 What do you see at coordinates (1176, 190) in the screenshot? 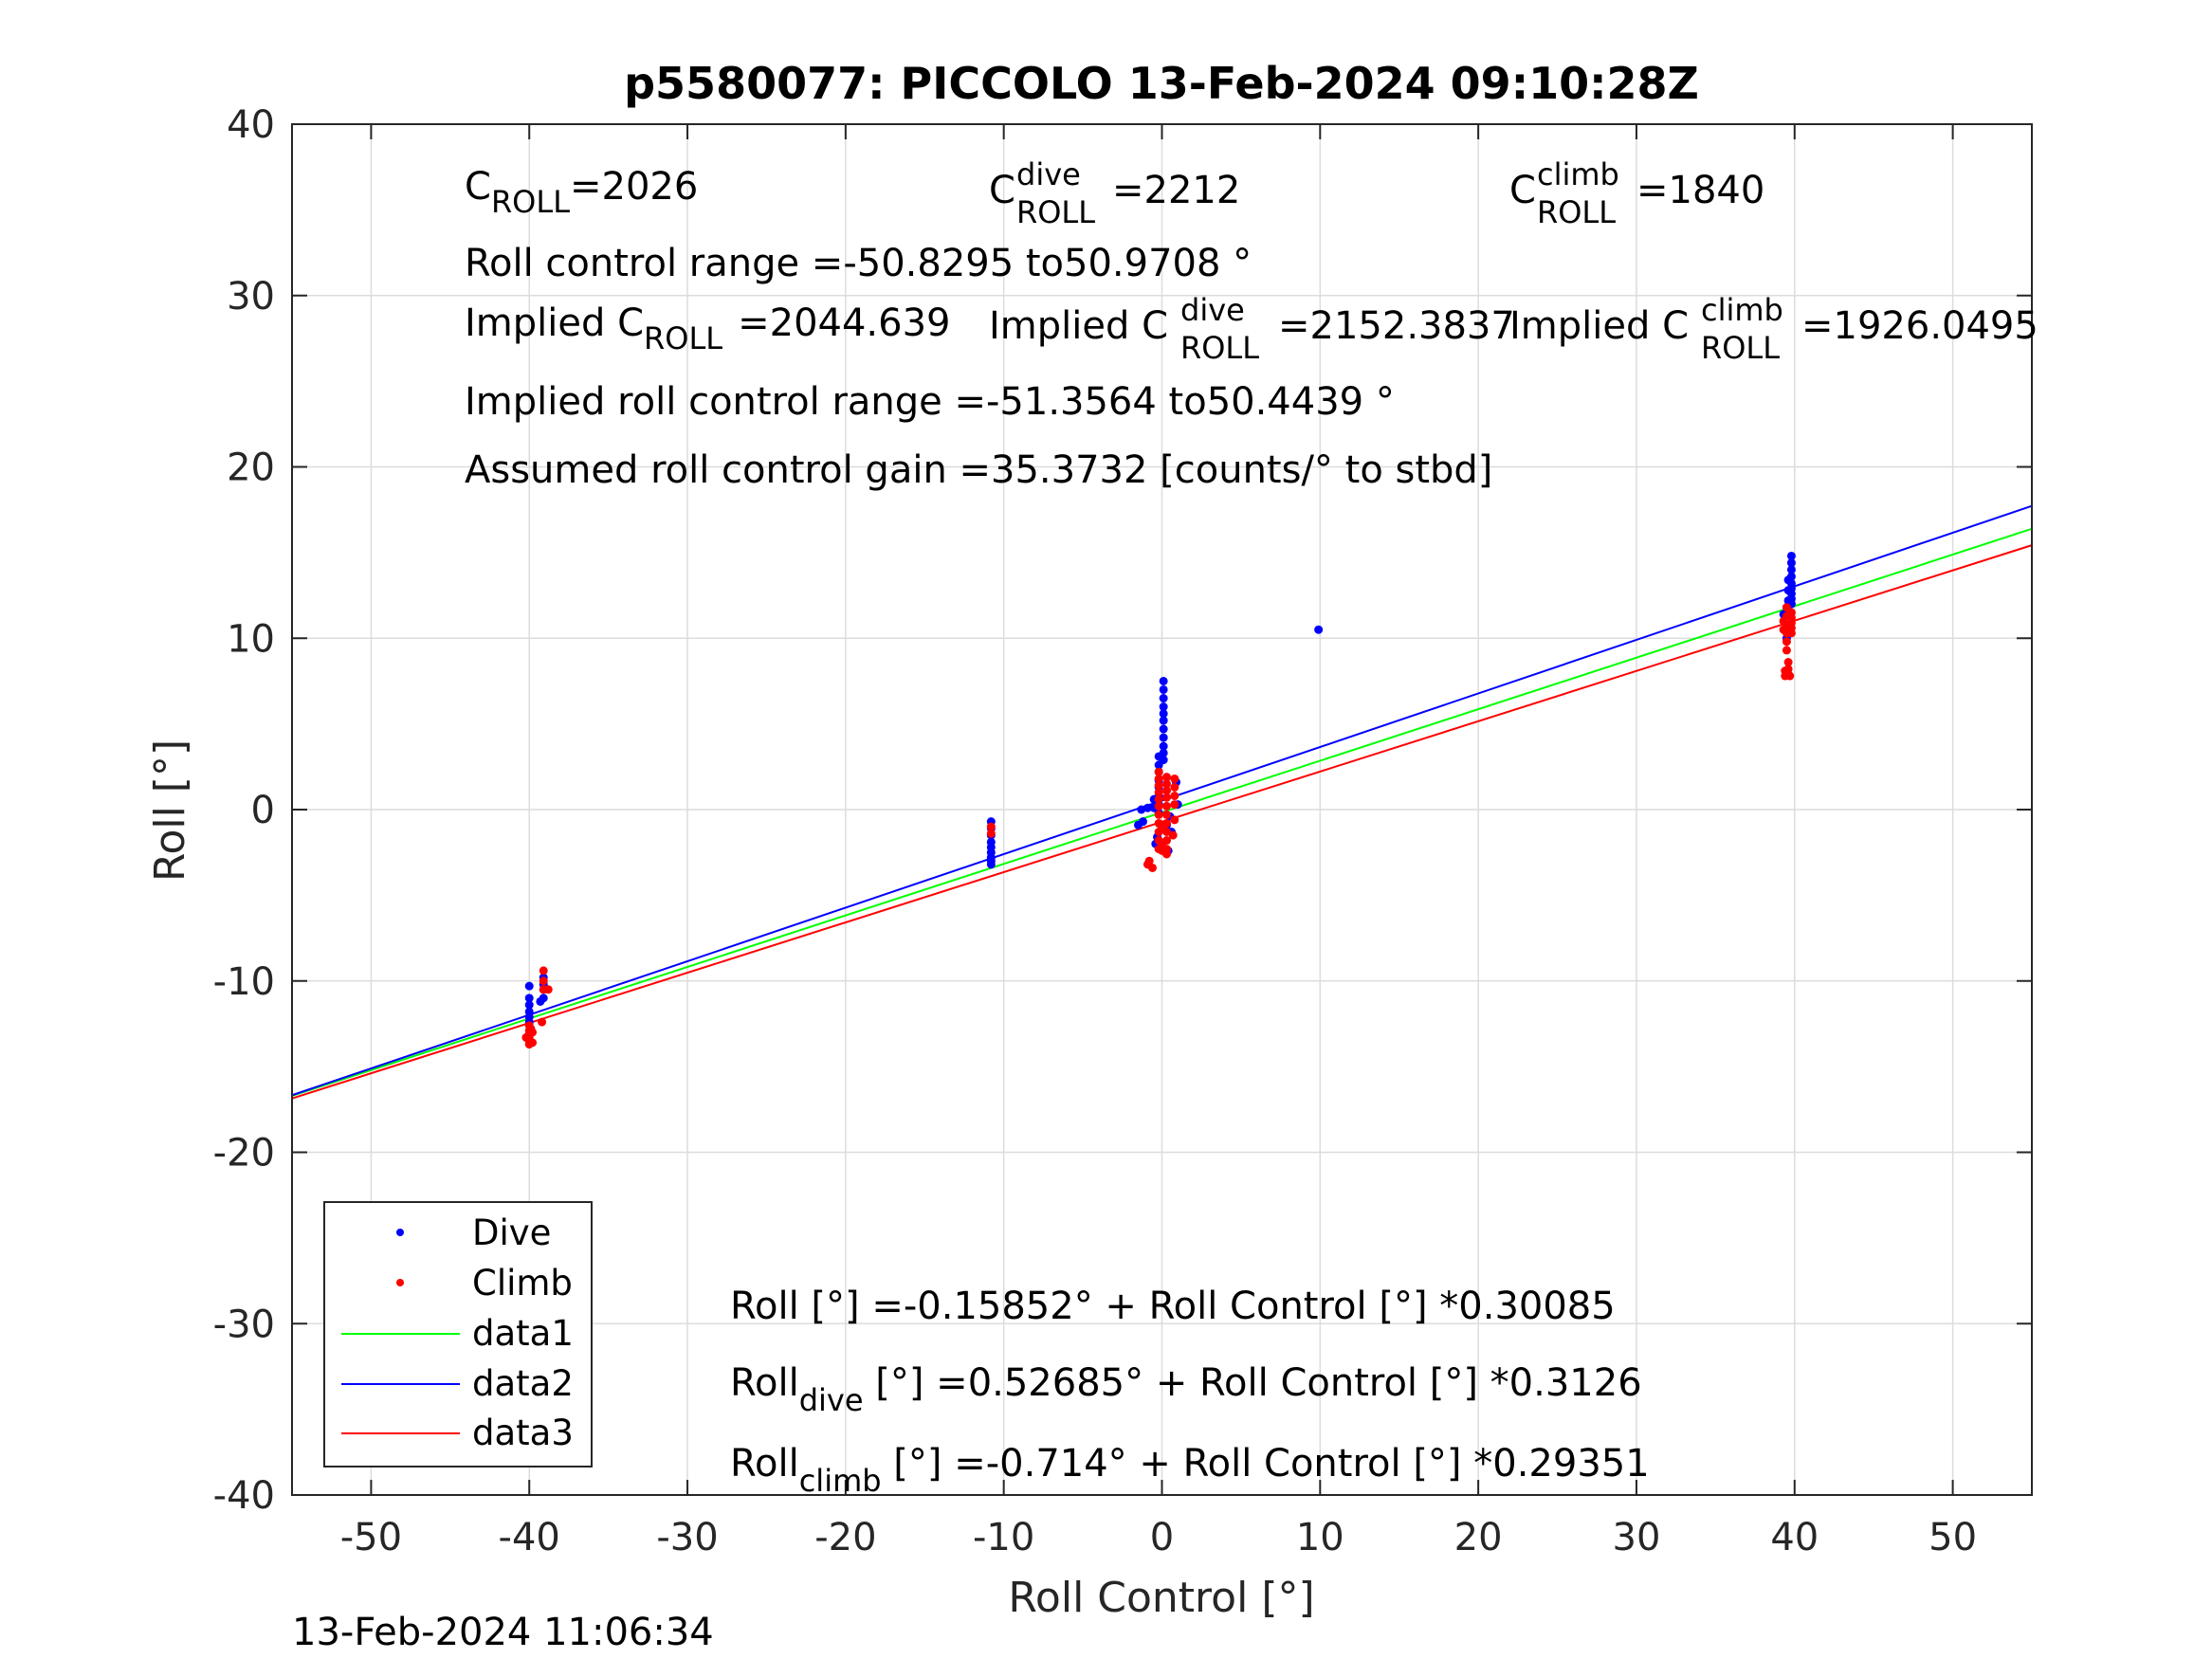
I see `c-roll-dive-value: =2212` at bounding box center [1176, 190].